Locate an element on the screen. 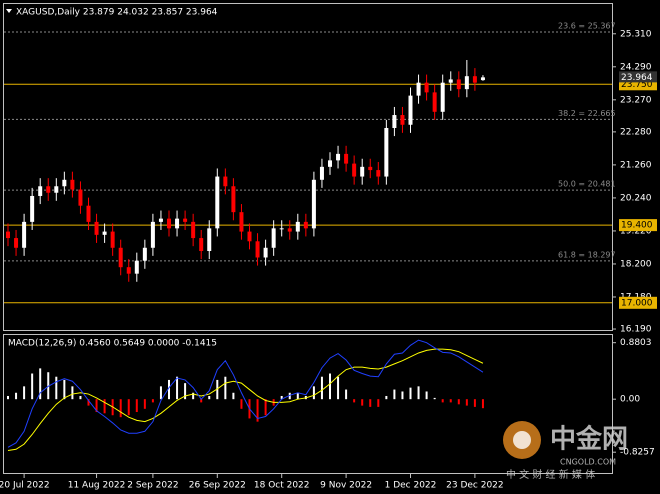 This screenshot has width=660, height=494. x-tick-label: 18 Oct 2022 is located at coordinates (282, 486).